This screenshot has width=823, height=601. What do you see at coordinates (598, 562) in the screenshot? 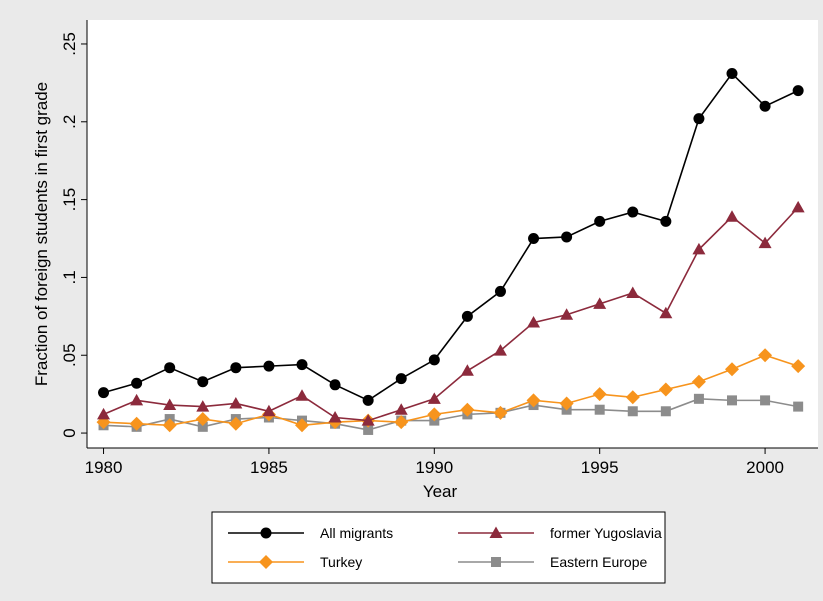
I see `legend-label: Eastern Europe` at bounding box center [598, 562].